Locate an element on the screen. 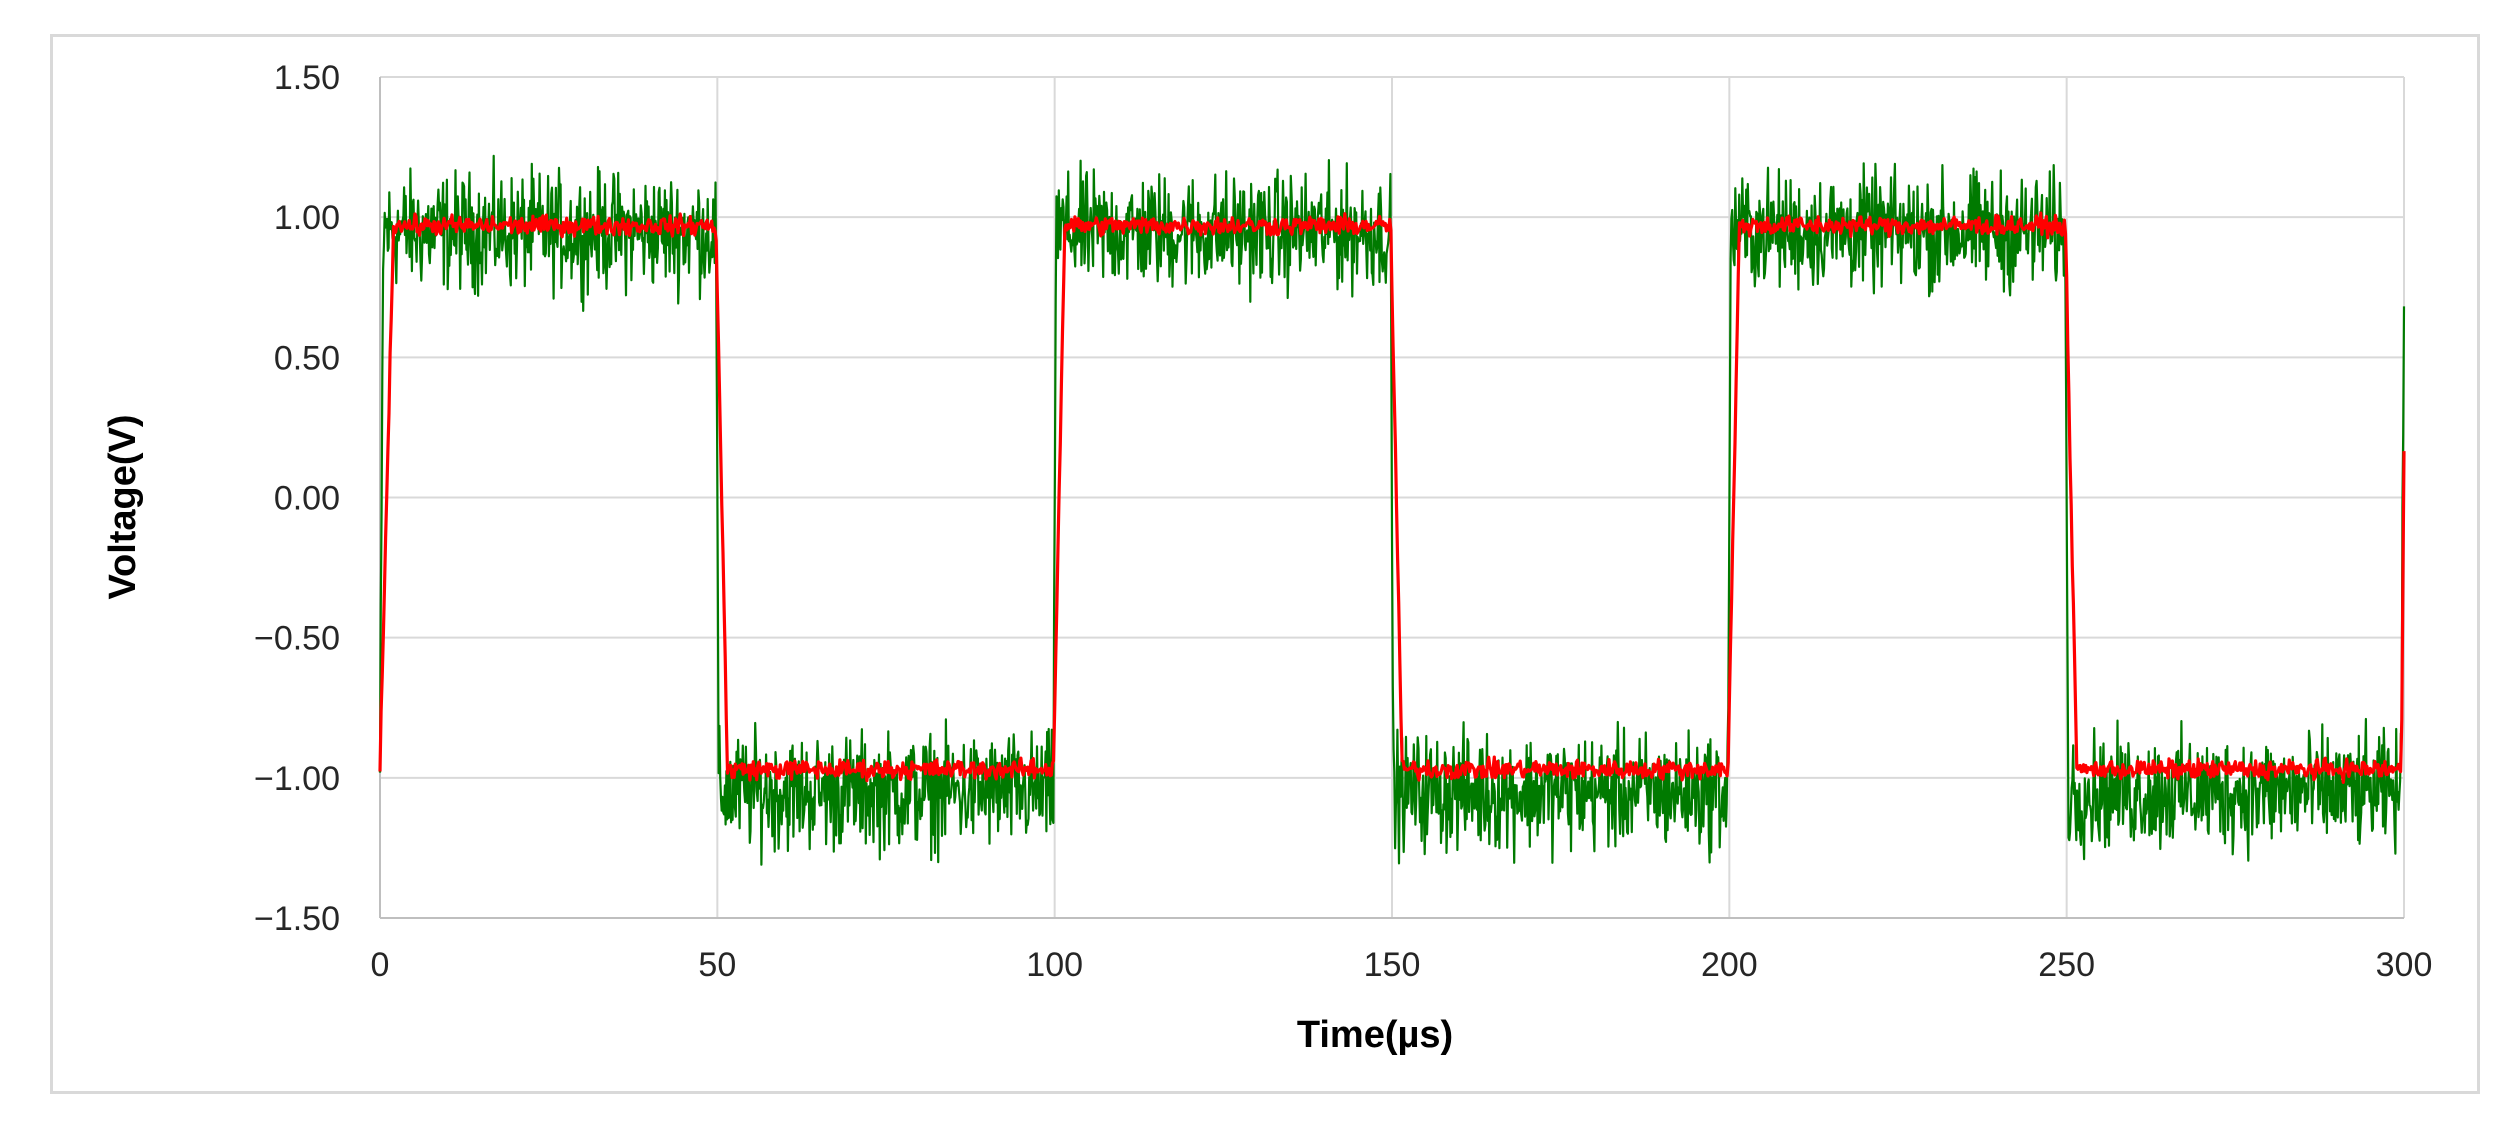 The height and width of the screenshot is (1121, 2503). x-tick-label: 100 is located at coordinates (1054, 965).